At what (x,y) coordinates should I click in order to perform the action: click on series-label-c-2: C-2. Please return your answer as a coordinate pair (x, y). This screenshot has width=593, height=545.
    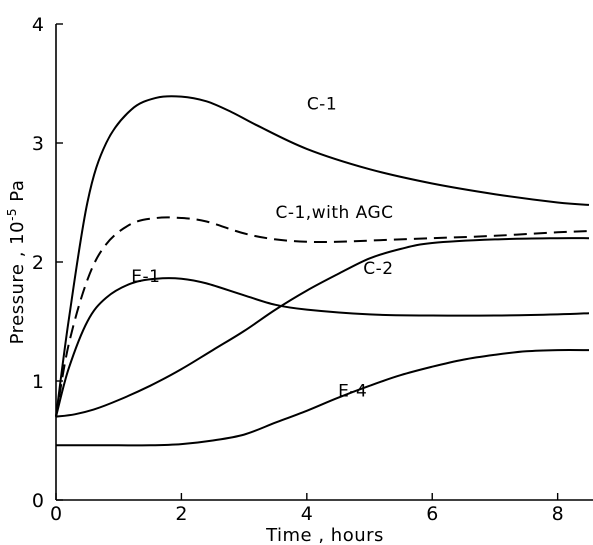
    Looking at the image, I should click on (378, 269).